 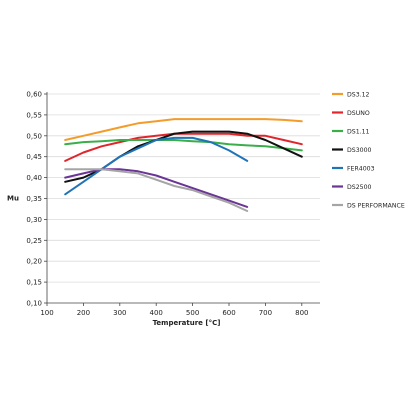 What do you see at coordinates (34, 283) in the screenshot?
I see `y-tick-label: 0,15` at bounding box center [34, 283].